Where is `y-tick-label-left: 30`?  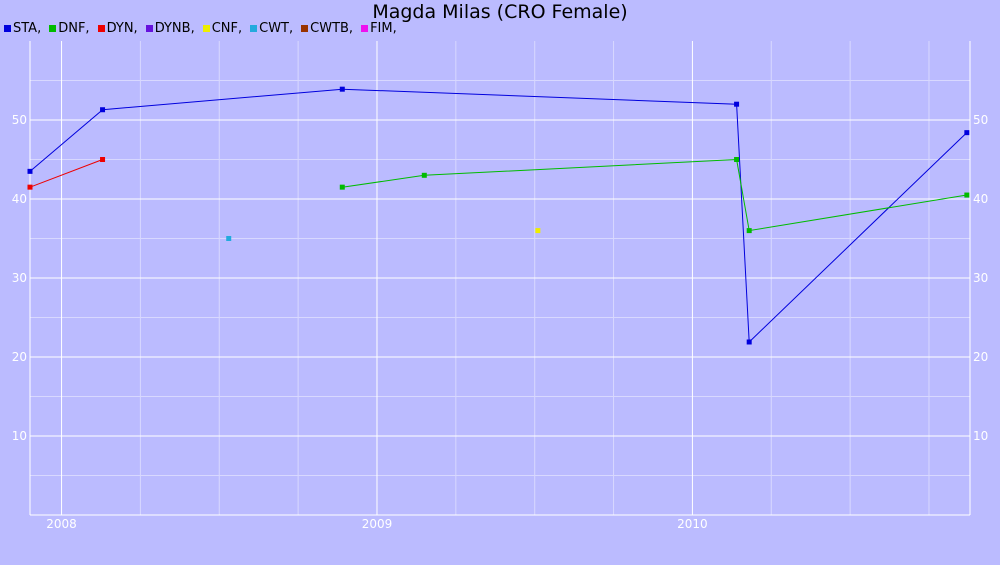
y-tick-label-left: 30 is located at coordinates (19, 278).